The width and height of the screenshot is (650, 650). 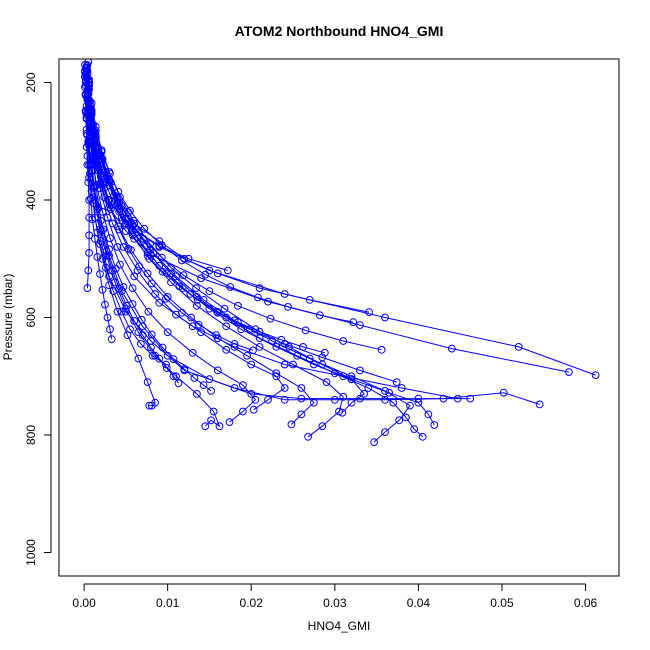 What do you see at coordinates (419, 603) in the screenshot?
I see `x-tick-label: 0.04` at bounding box center [419, 603].